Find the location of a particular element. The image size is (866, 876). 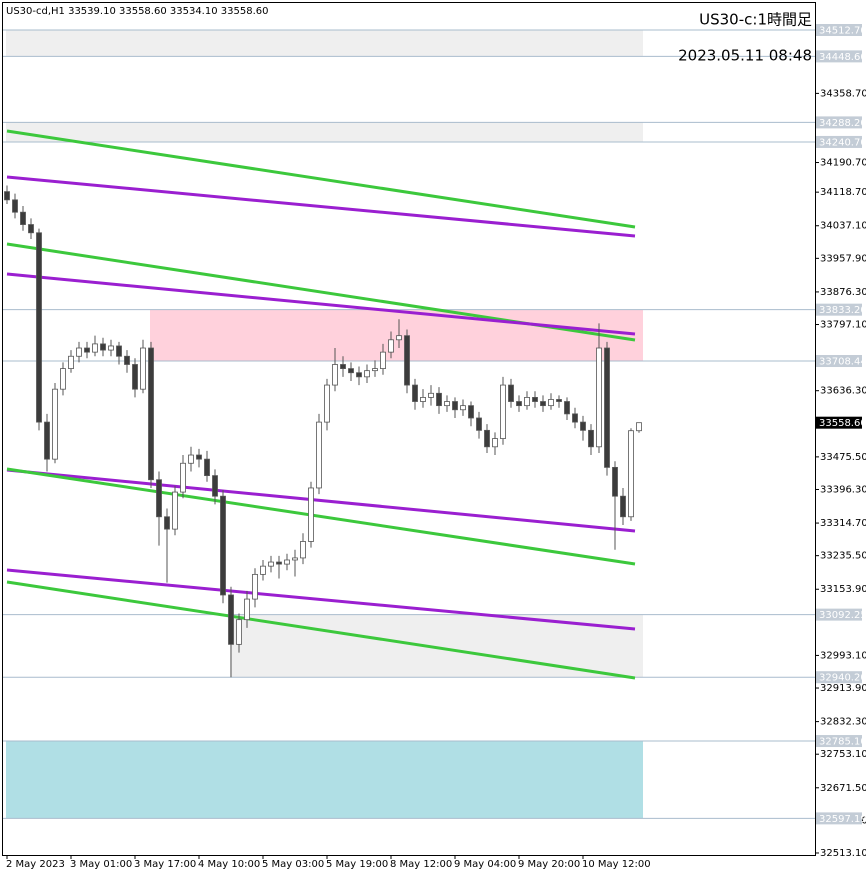

y-tick-label: 33396.30 is located at coordinates (843, 489).